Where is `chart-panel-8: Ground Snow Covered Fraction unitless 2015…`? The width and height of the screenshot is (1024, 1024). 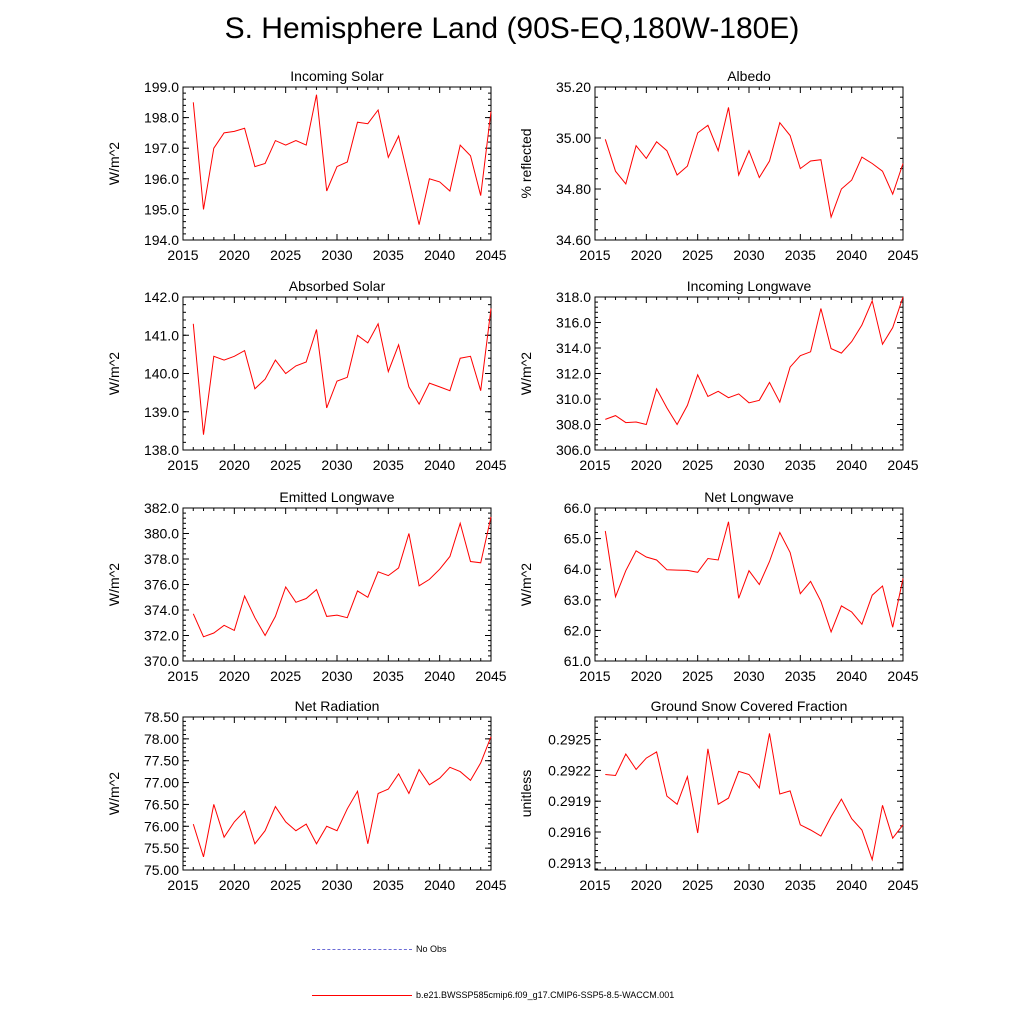
chart-panel-8: Ground Snow Covered Fraction unitless 2015… is located at coordinates (718, 795).